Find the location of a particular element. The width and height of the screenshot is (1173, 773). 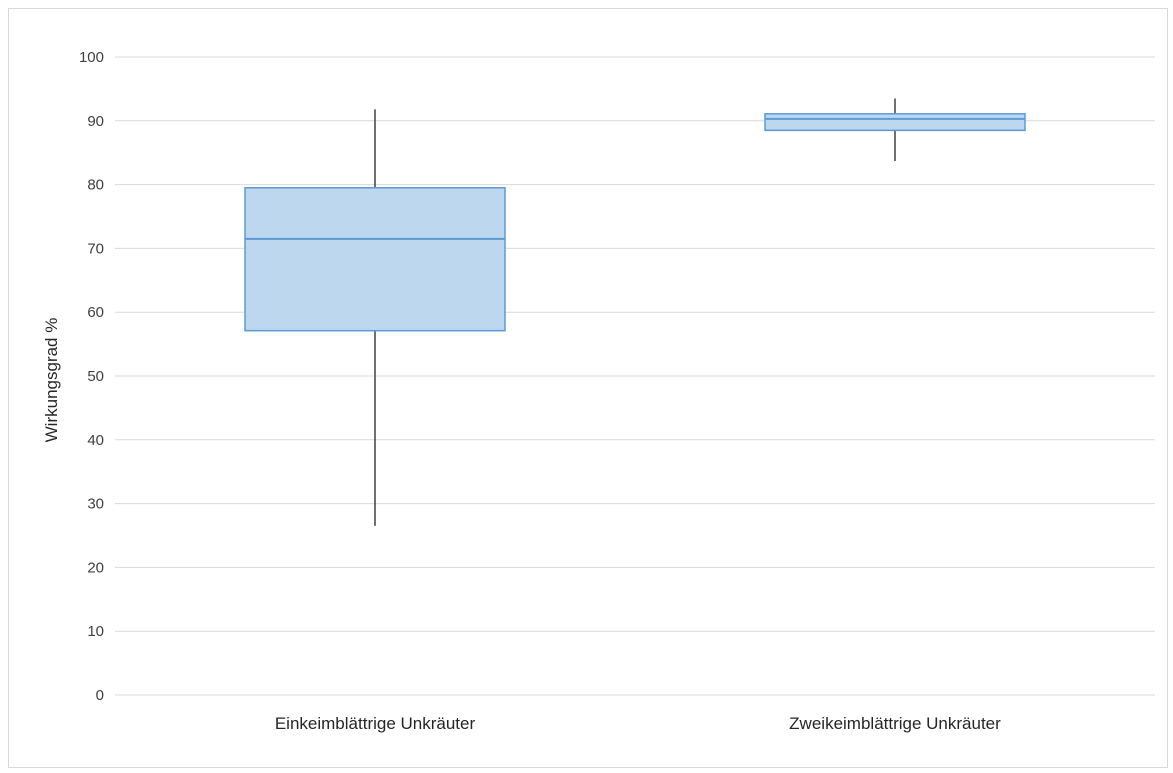

y-tick-label-20: 20 is located at coordinates (95, 567).